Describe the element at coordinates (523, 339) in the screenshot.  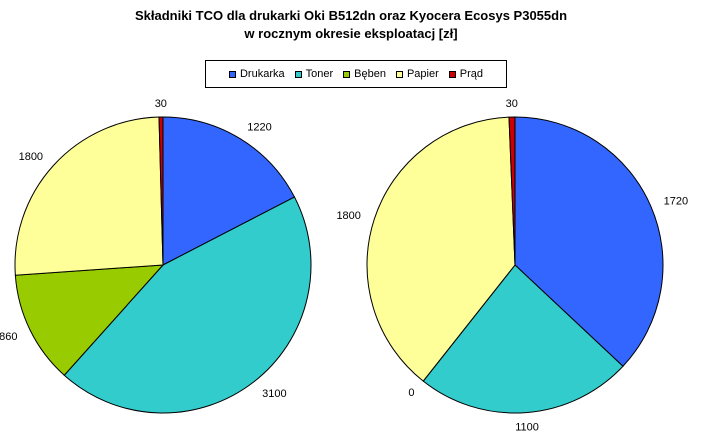
I see `pie-slice-toner` at that location.